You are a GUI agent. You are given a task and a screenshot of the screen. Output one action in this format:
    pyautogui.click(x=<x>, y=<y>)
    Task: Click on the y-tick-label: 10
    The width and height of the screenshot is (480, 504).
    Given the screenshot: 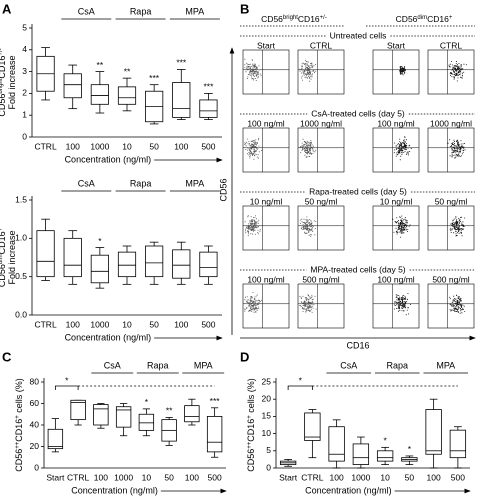 What is the action you would take?
    pyautogui.click(x=267, y=433)
    